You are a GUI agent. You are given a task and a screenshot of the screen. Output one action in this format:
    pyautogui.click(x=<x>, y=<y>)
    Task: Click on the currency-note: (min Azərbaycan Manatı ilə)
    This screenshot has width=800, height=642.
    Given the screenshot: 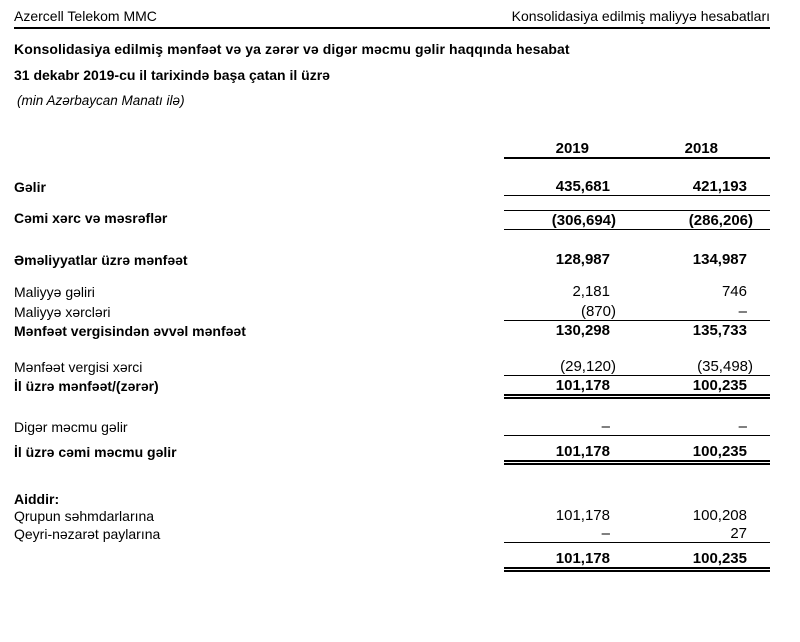 What is the action you would take?
    pyautogui.click(x=101, y=100)
    